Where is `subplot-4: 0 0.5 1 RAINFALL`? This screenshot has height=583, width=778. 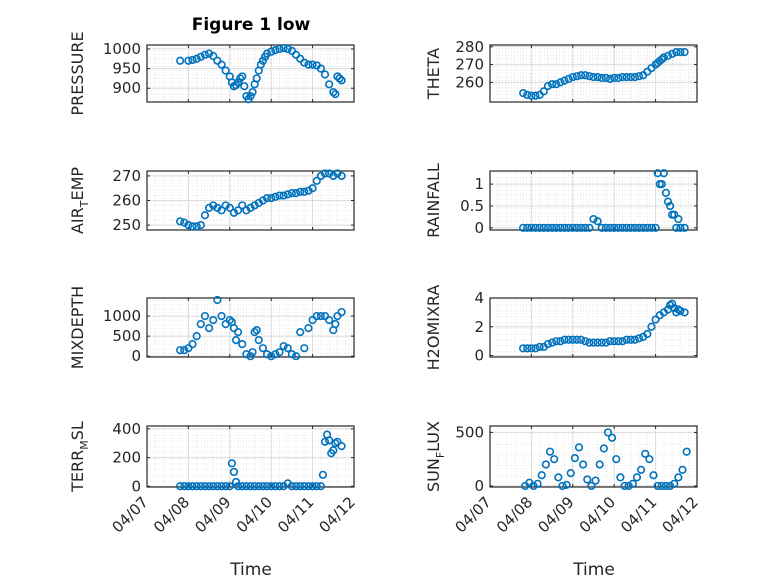 subplot-4: 0 0.5 1 RAINFALL is located at coordinates (561, 200).